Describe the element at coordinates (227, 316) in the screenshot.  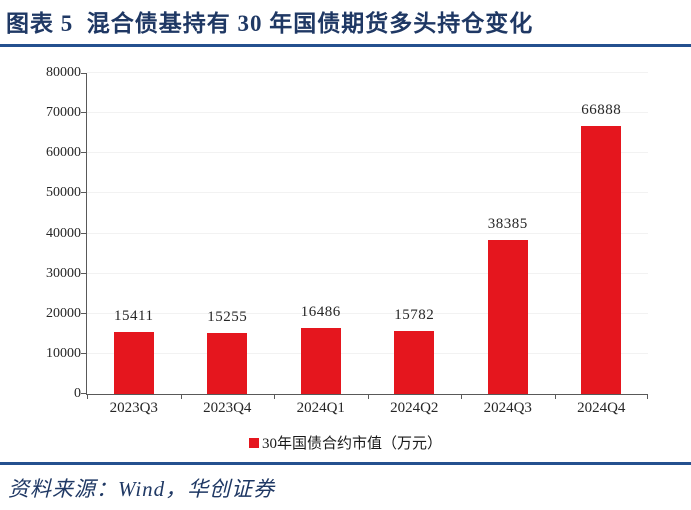
I see `bar-value-label-2023Q4: 15255` at that location.